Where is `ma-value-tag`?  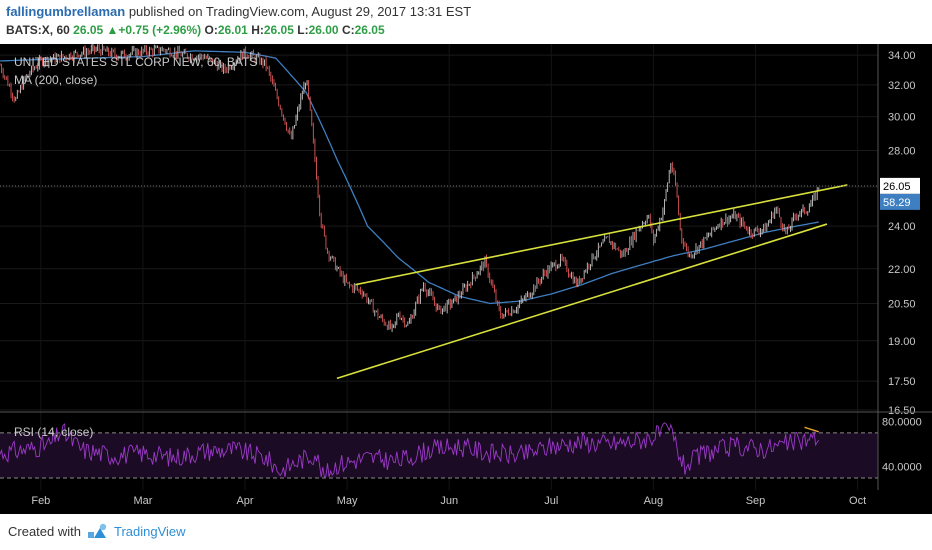 ma-value-tag is located at coordinates (900, 201).